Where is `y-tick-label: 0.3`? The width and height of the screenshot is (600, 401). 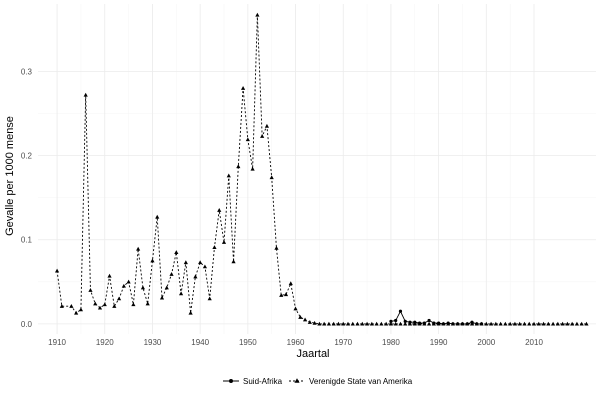 y-tick-label: 0.3 is located at coordinates (27, 71).